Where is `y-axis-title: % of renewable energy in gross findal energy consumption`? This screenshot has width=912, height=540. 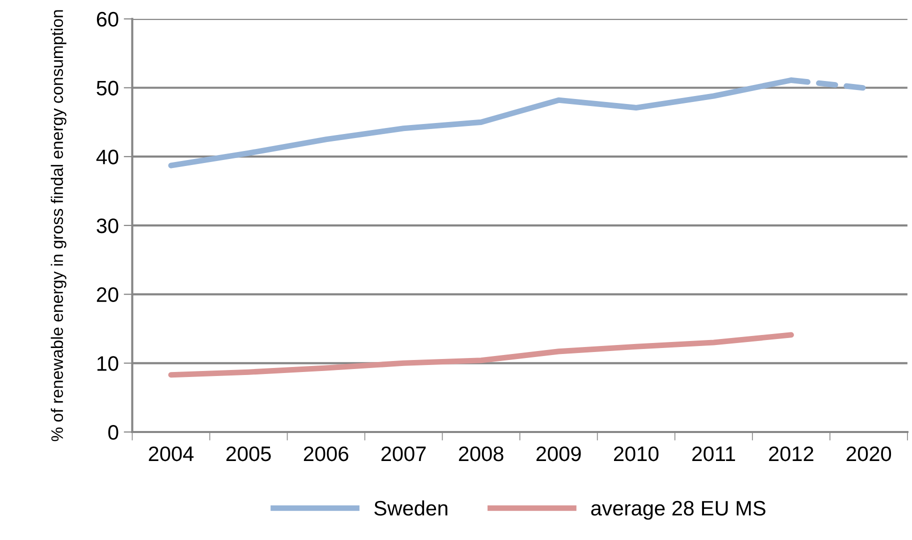
y-axis-title: % of renewable energy in gross findal energy consumption is located at coordinates (58, 226).